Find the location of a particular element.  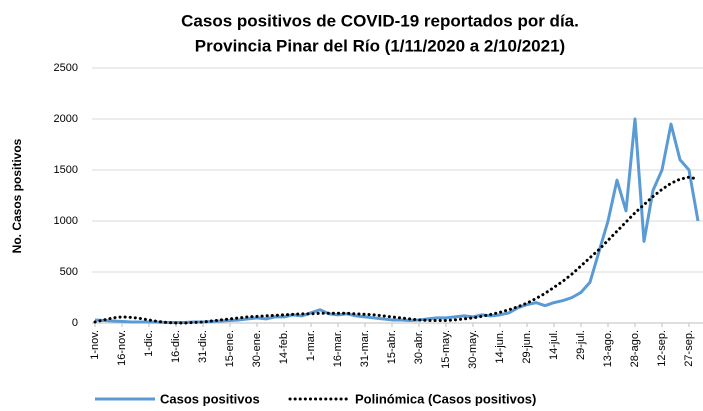

y-tick-label: 2000 is located at coordinates (66, 119).